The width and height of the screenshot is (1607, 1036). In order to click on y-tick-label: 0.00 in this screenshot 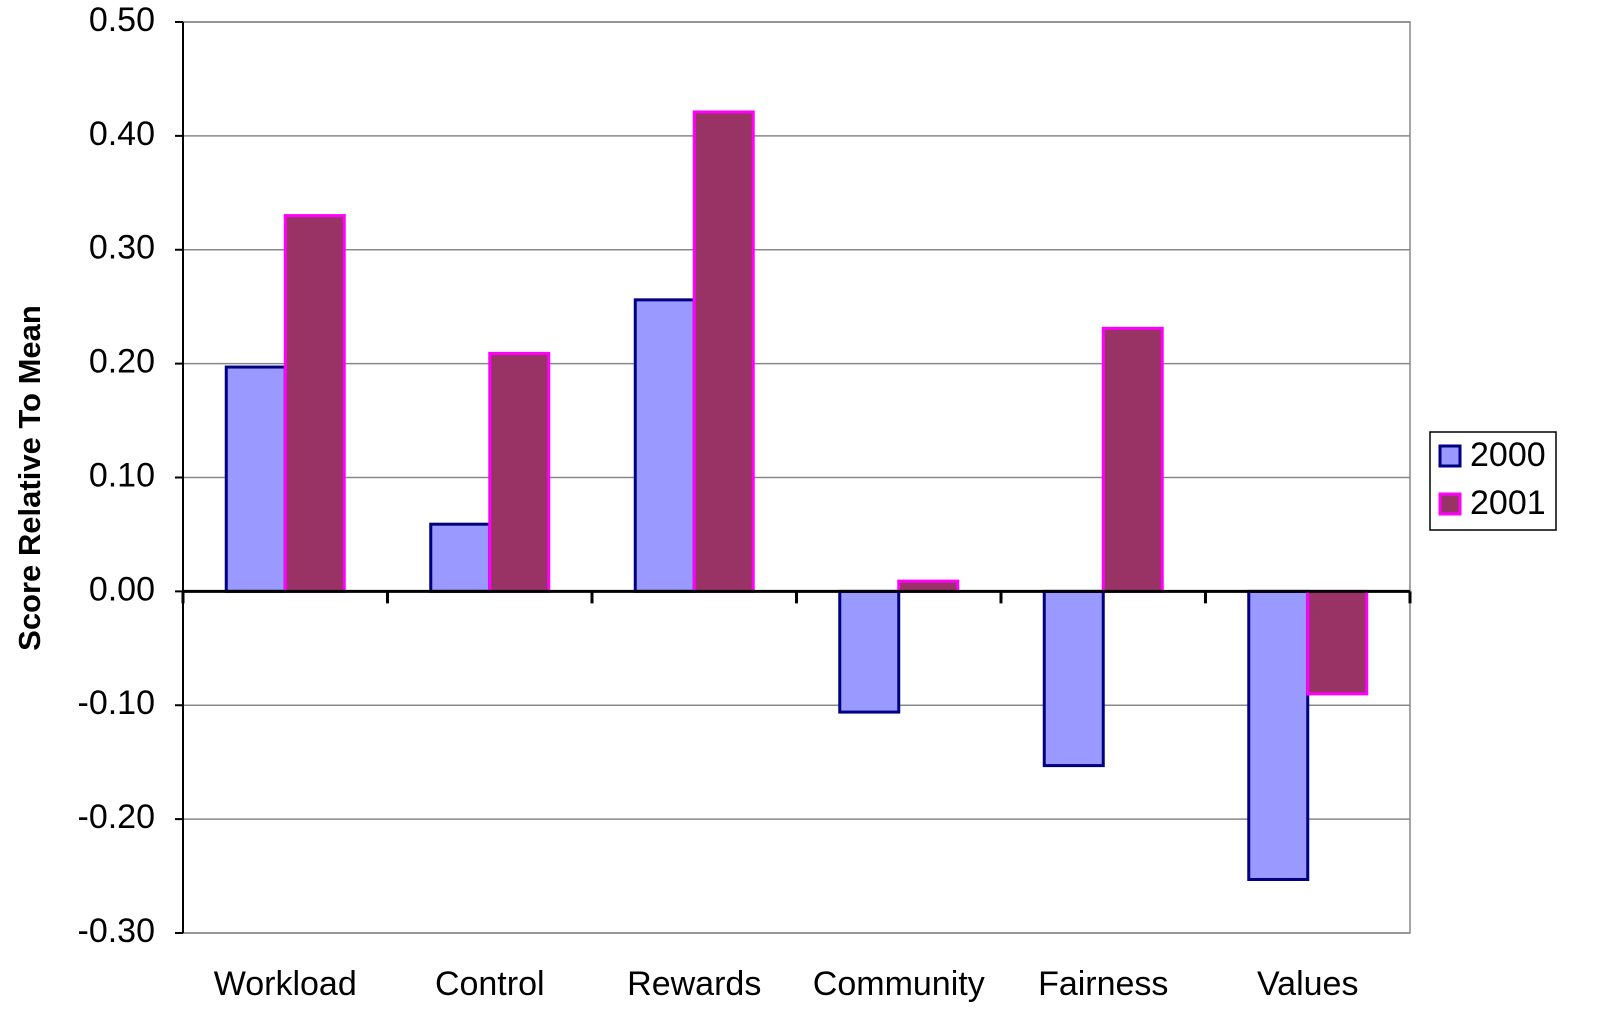, I will do `click(122, 589)`.